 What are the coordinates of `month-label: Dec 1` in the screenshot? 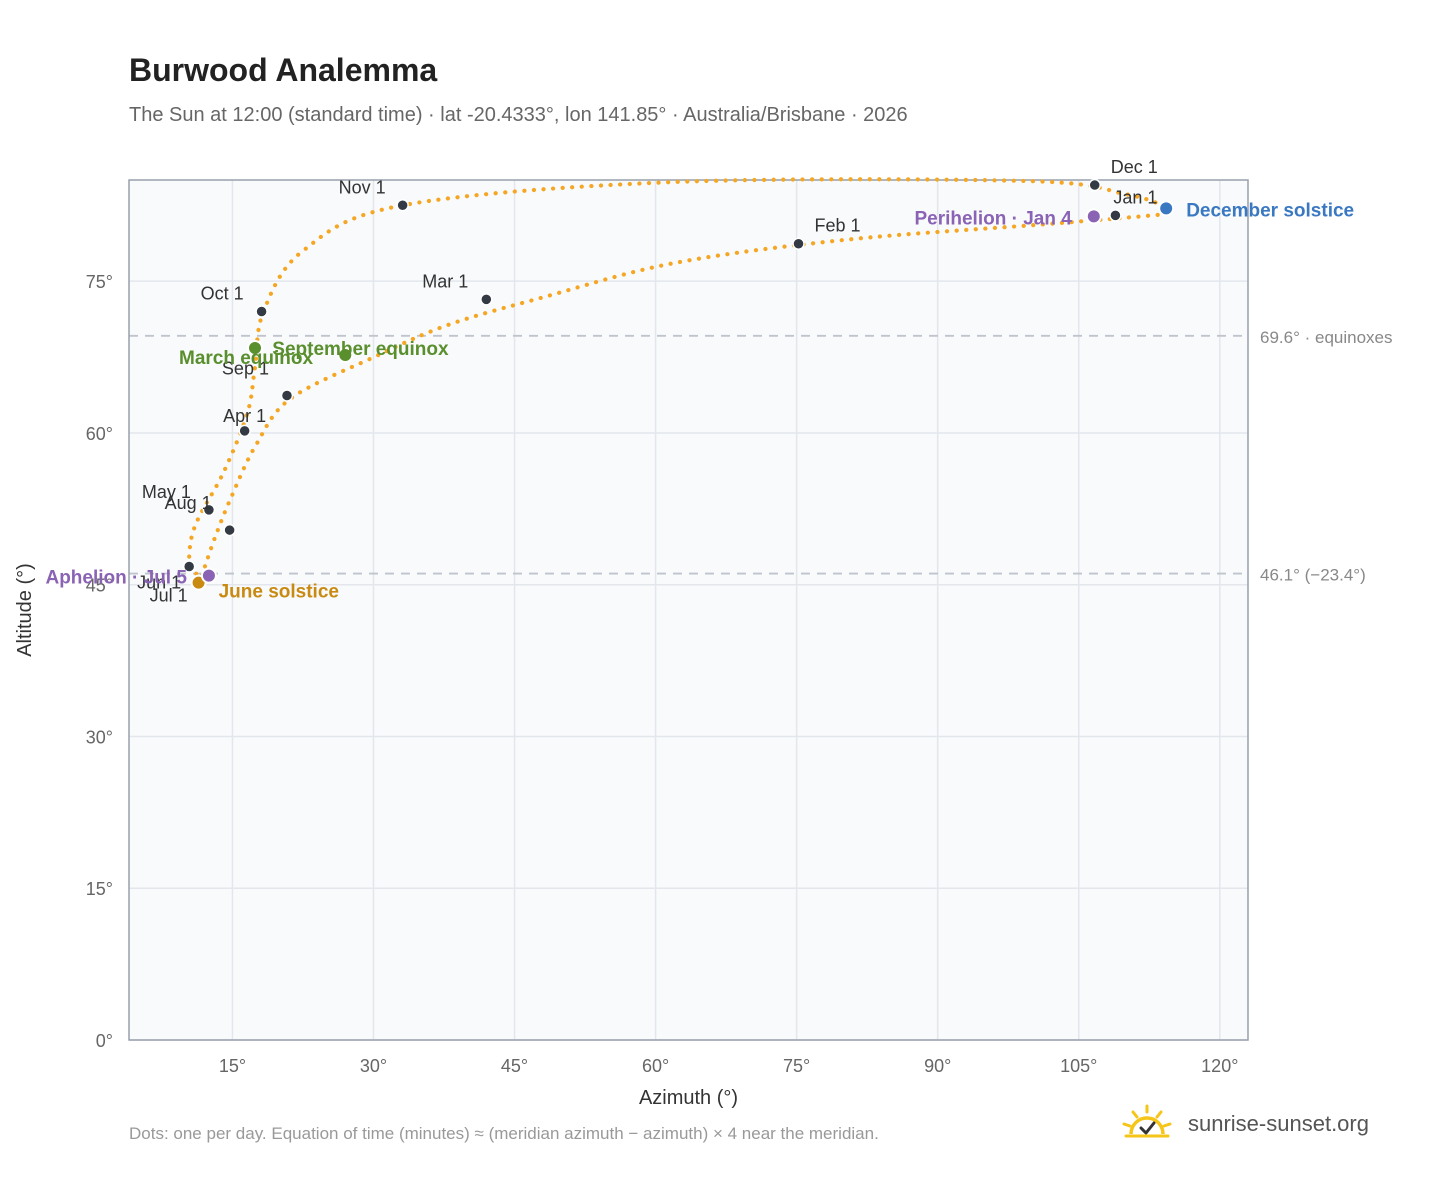 It's located at (1134, 167).